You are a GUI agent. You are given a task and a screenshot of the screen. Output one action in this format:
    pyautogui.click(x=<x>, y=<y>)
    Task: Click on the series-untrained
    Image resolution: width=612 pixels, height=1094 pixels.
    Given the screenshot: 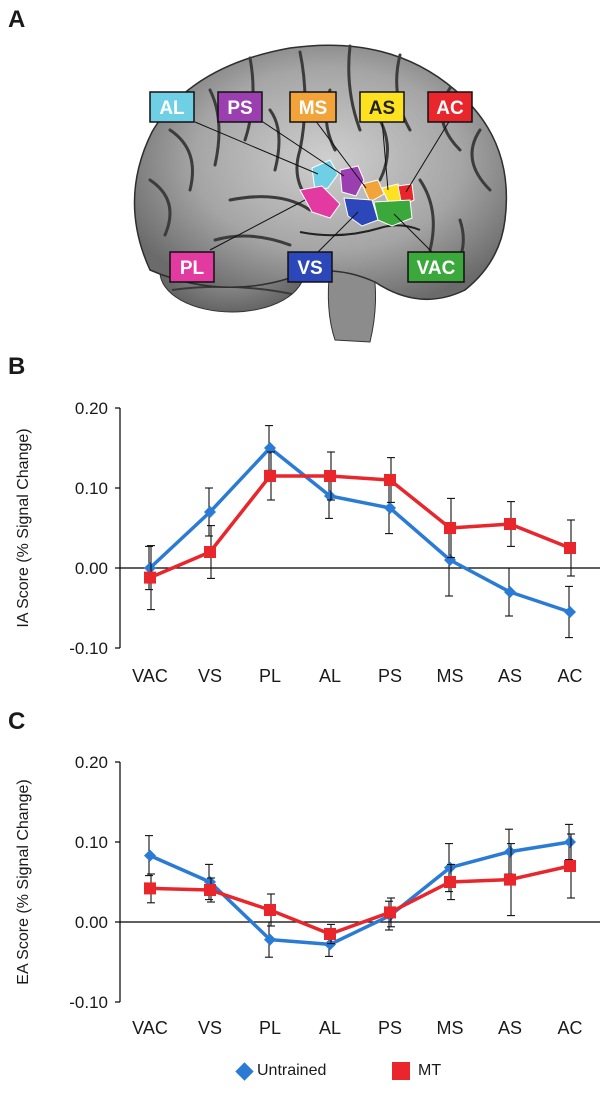 What is the action you would take?
    pyautogui.click(x=360, y=532)
    